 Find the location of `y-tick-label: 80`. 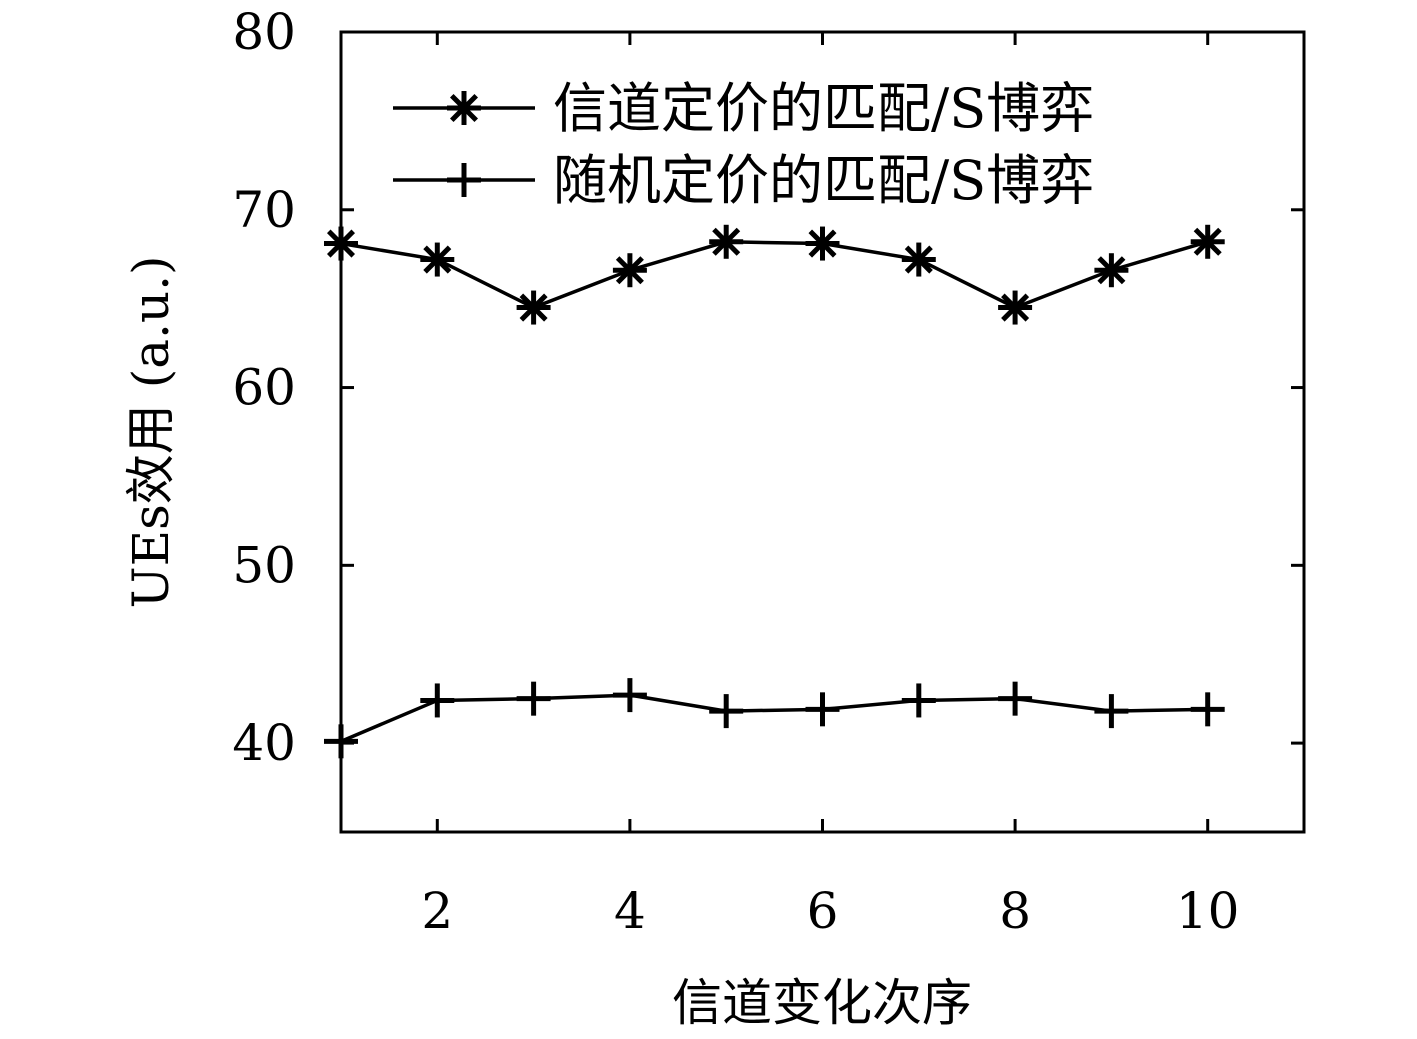

y-tick-label: 80 is located at coordinates (264, 32).